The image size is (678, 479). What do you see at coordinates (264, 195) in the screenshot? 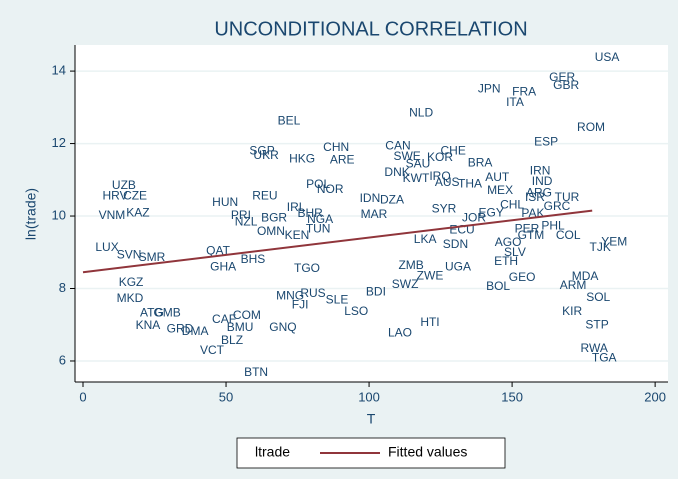
I see `point-label: REU` at bounding box center [264, 195].